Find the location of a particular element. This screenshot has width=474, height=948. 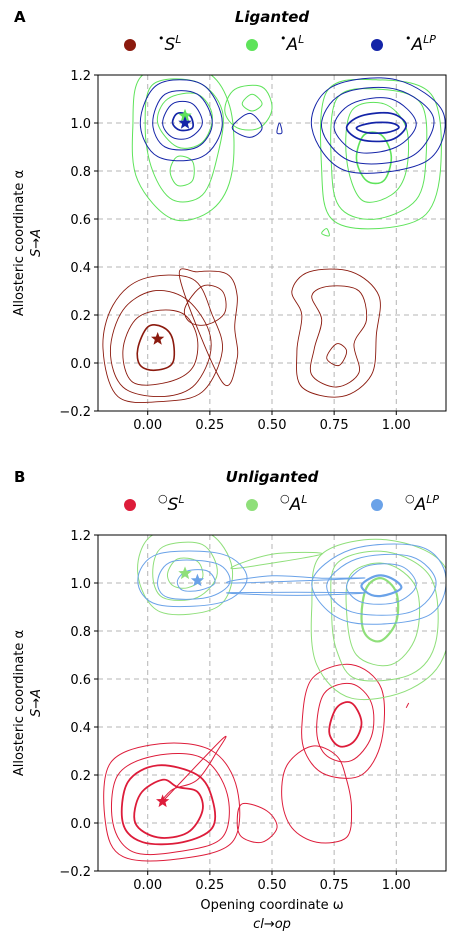

legend-label: •ALP is located at coordinates (420, 43).